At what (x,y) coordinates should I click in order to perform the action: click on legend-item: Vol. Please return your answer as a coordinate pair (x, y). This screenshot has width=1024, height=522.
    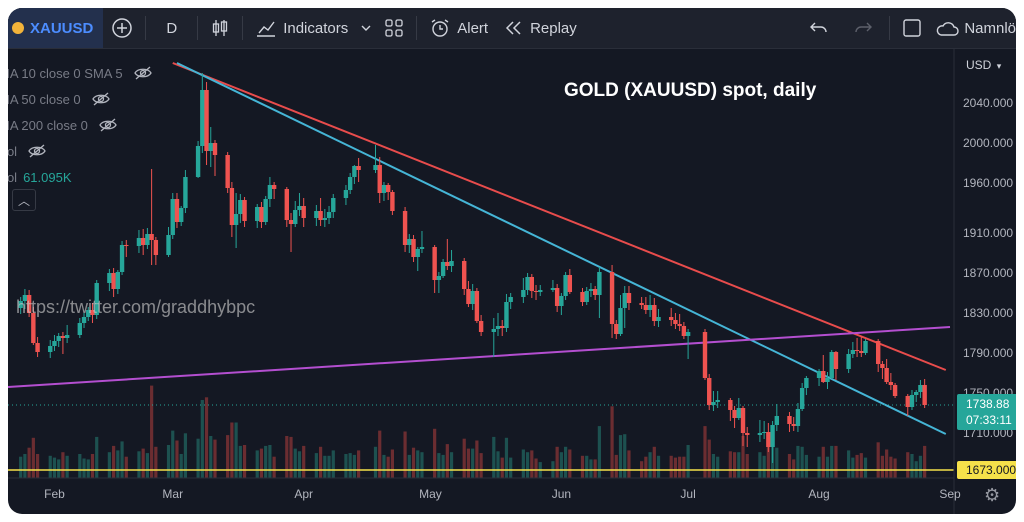
    Looking at the image, I should click on (80, 151).